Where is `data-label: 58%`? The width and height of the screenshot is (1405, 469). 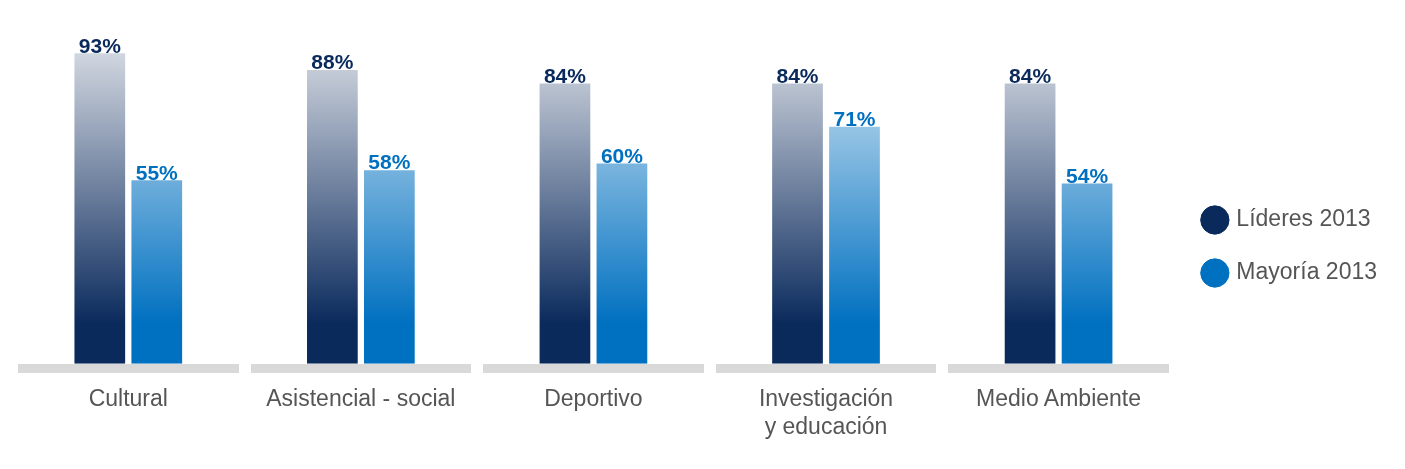
data-label: 58% is located at coordinates (389, 162).